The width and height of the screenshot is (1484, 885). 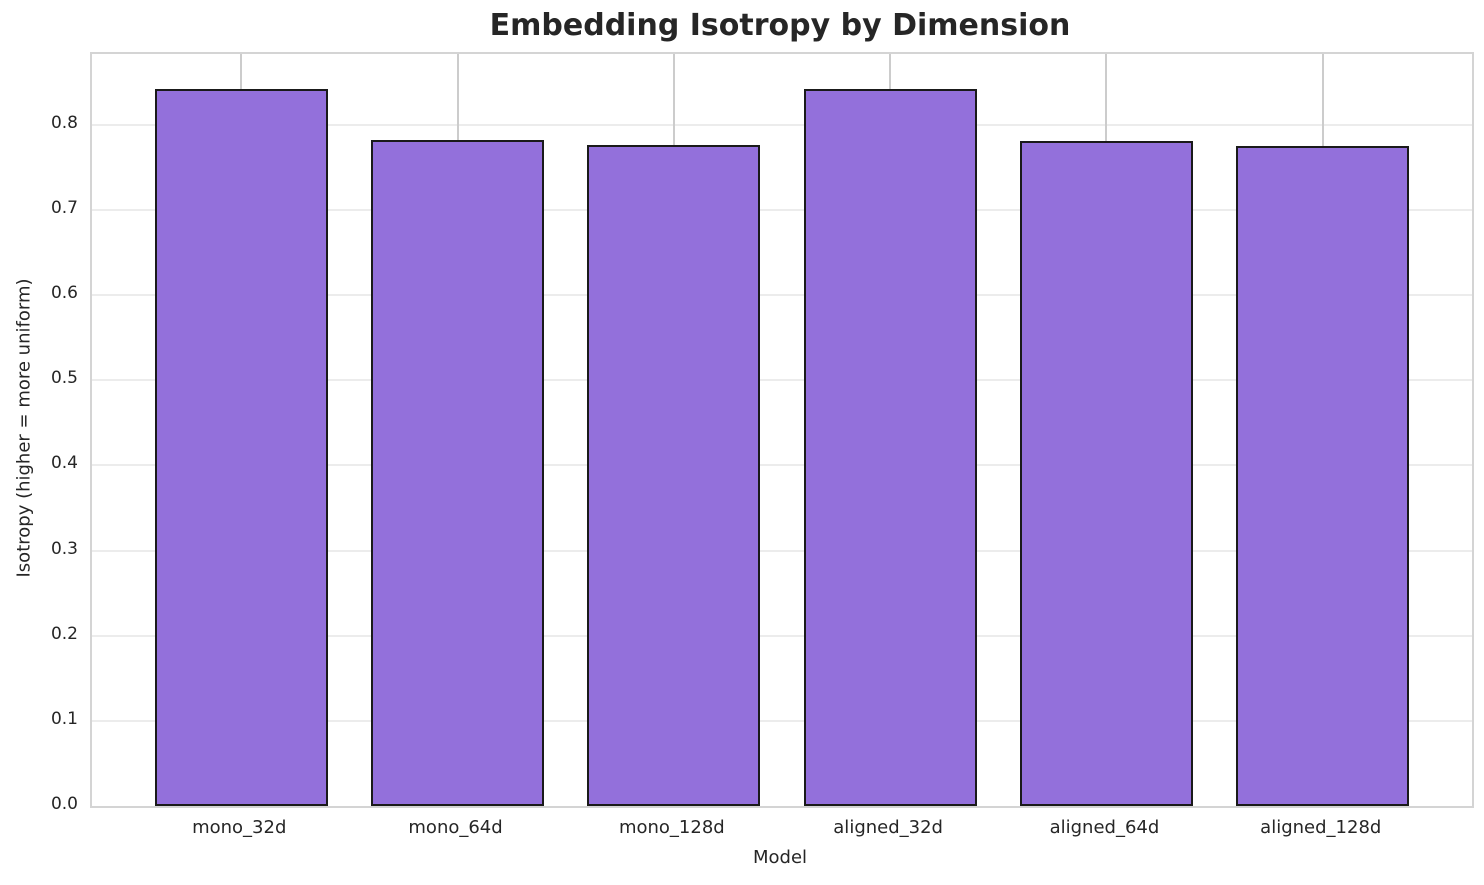 I want to click on y-tick-label: 0.1, so click(x=64, y=718).